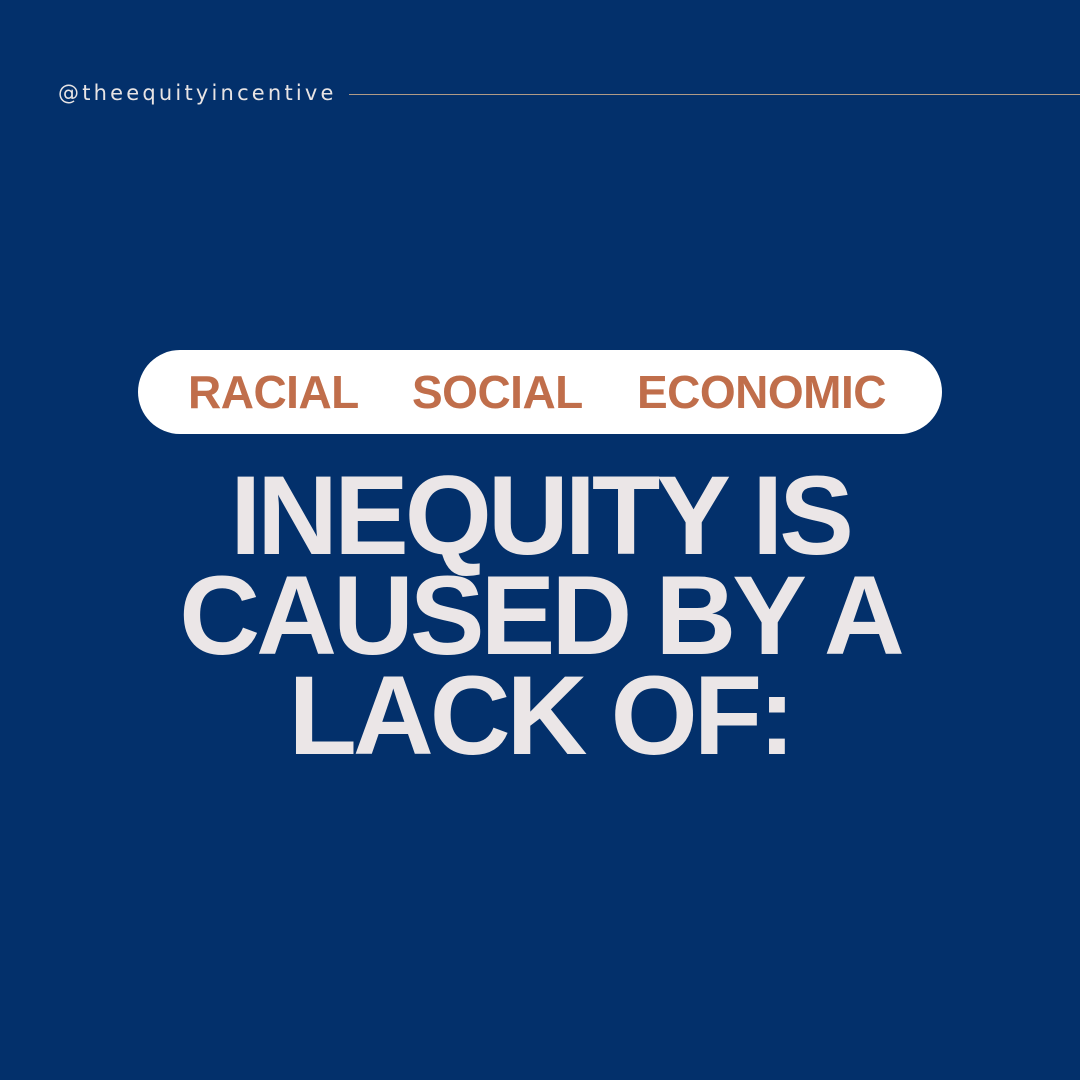 This screenshot has width=1080, height=1080. I want to click on account-handle: @theequityincentive, so click(197, 93).